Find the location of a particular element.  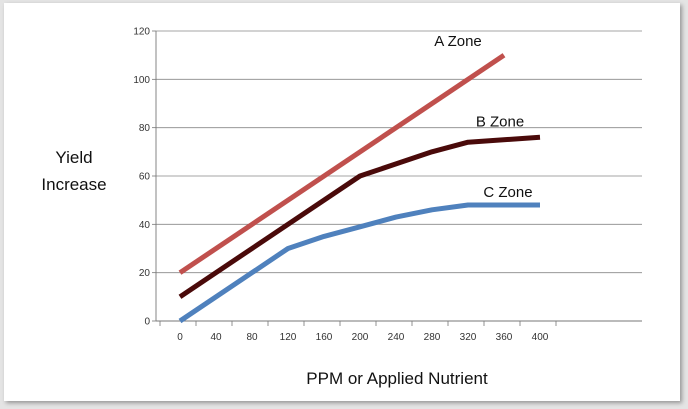

y-tick-label: 20 is located at coordinates (145, 273).